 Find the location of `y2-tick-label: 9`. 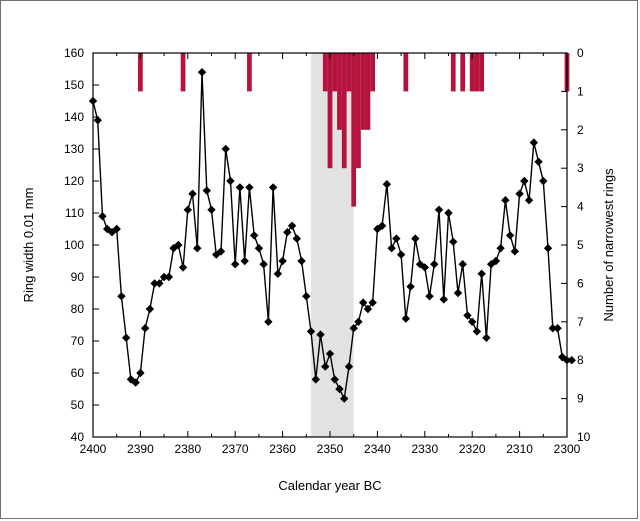

y2-tick-label: 9 is located at coordinates (580, 399).